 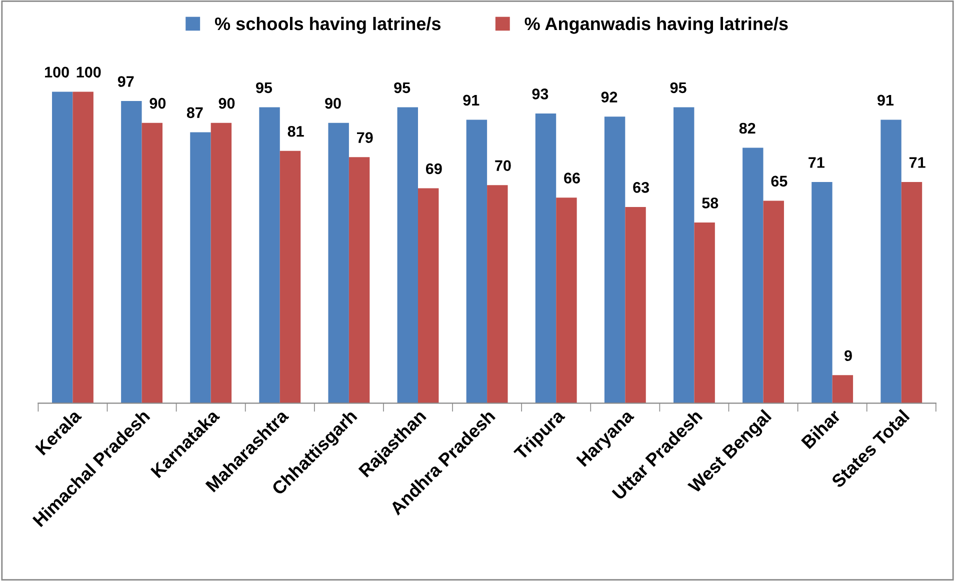 I want to click on data-label: 81, so click(x=296, y=131).